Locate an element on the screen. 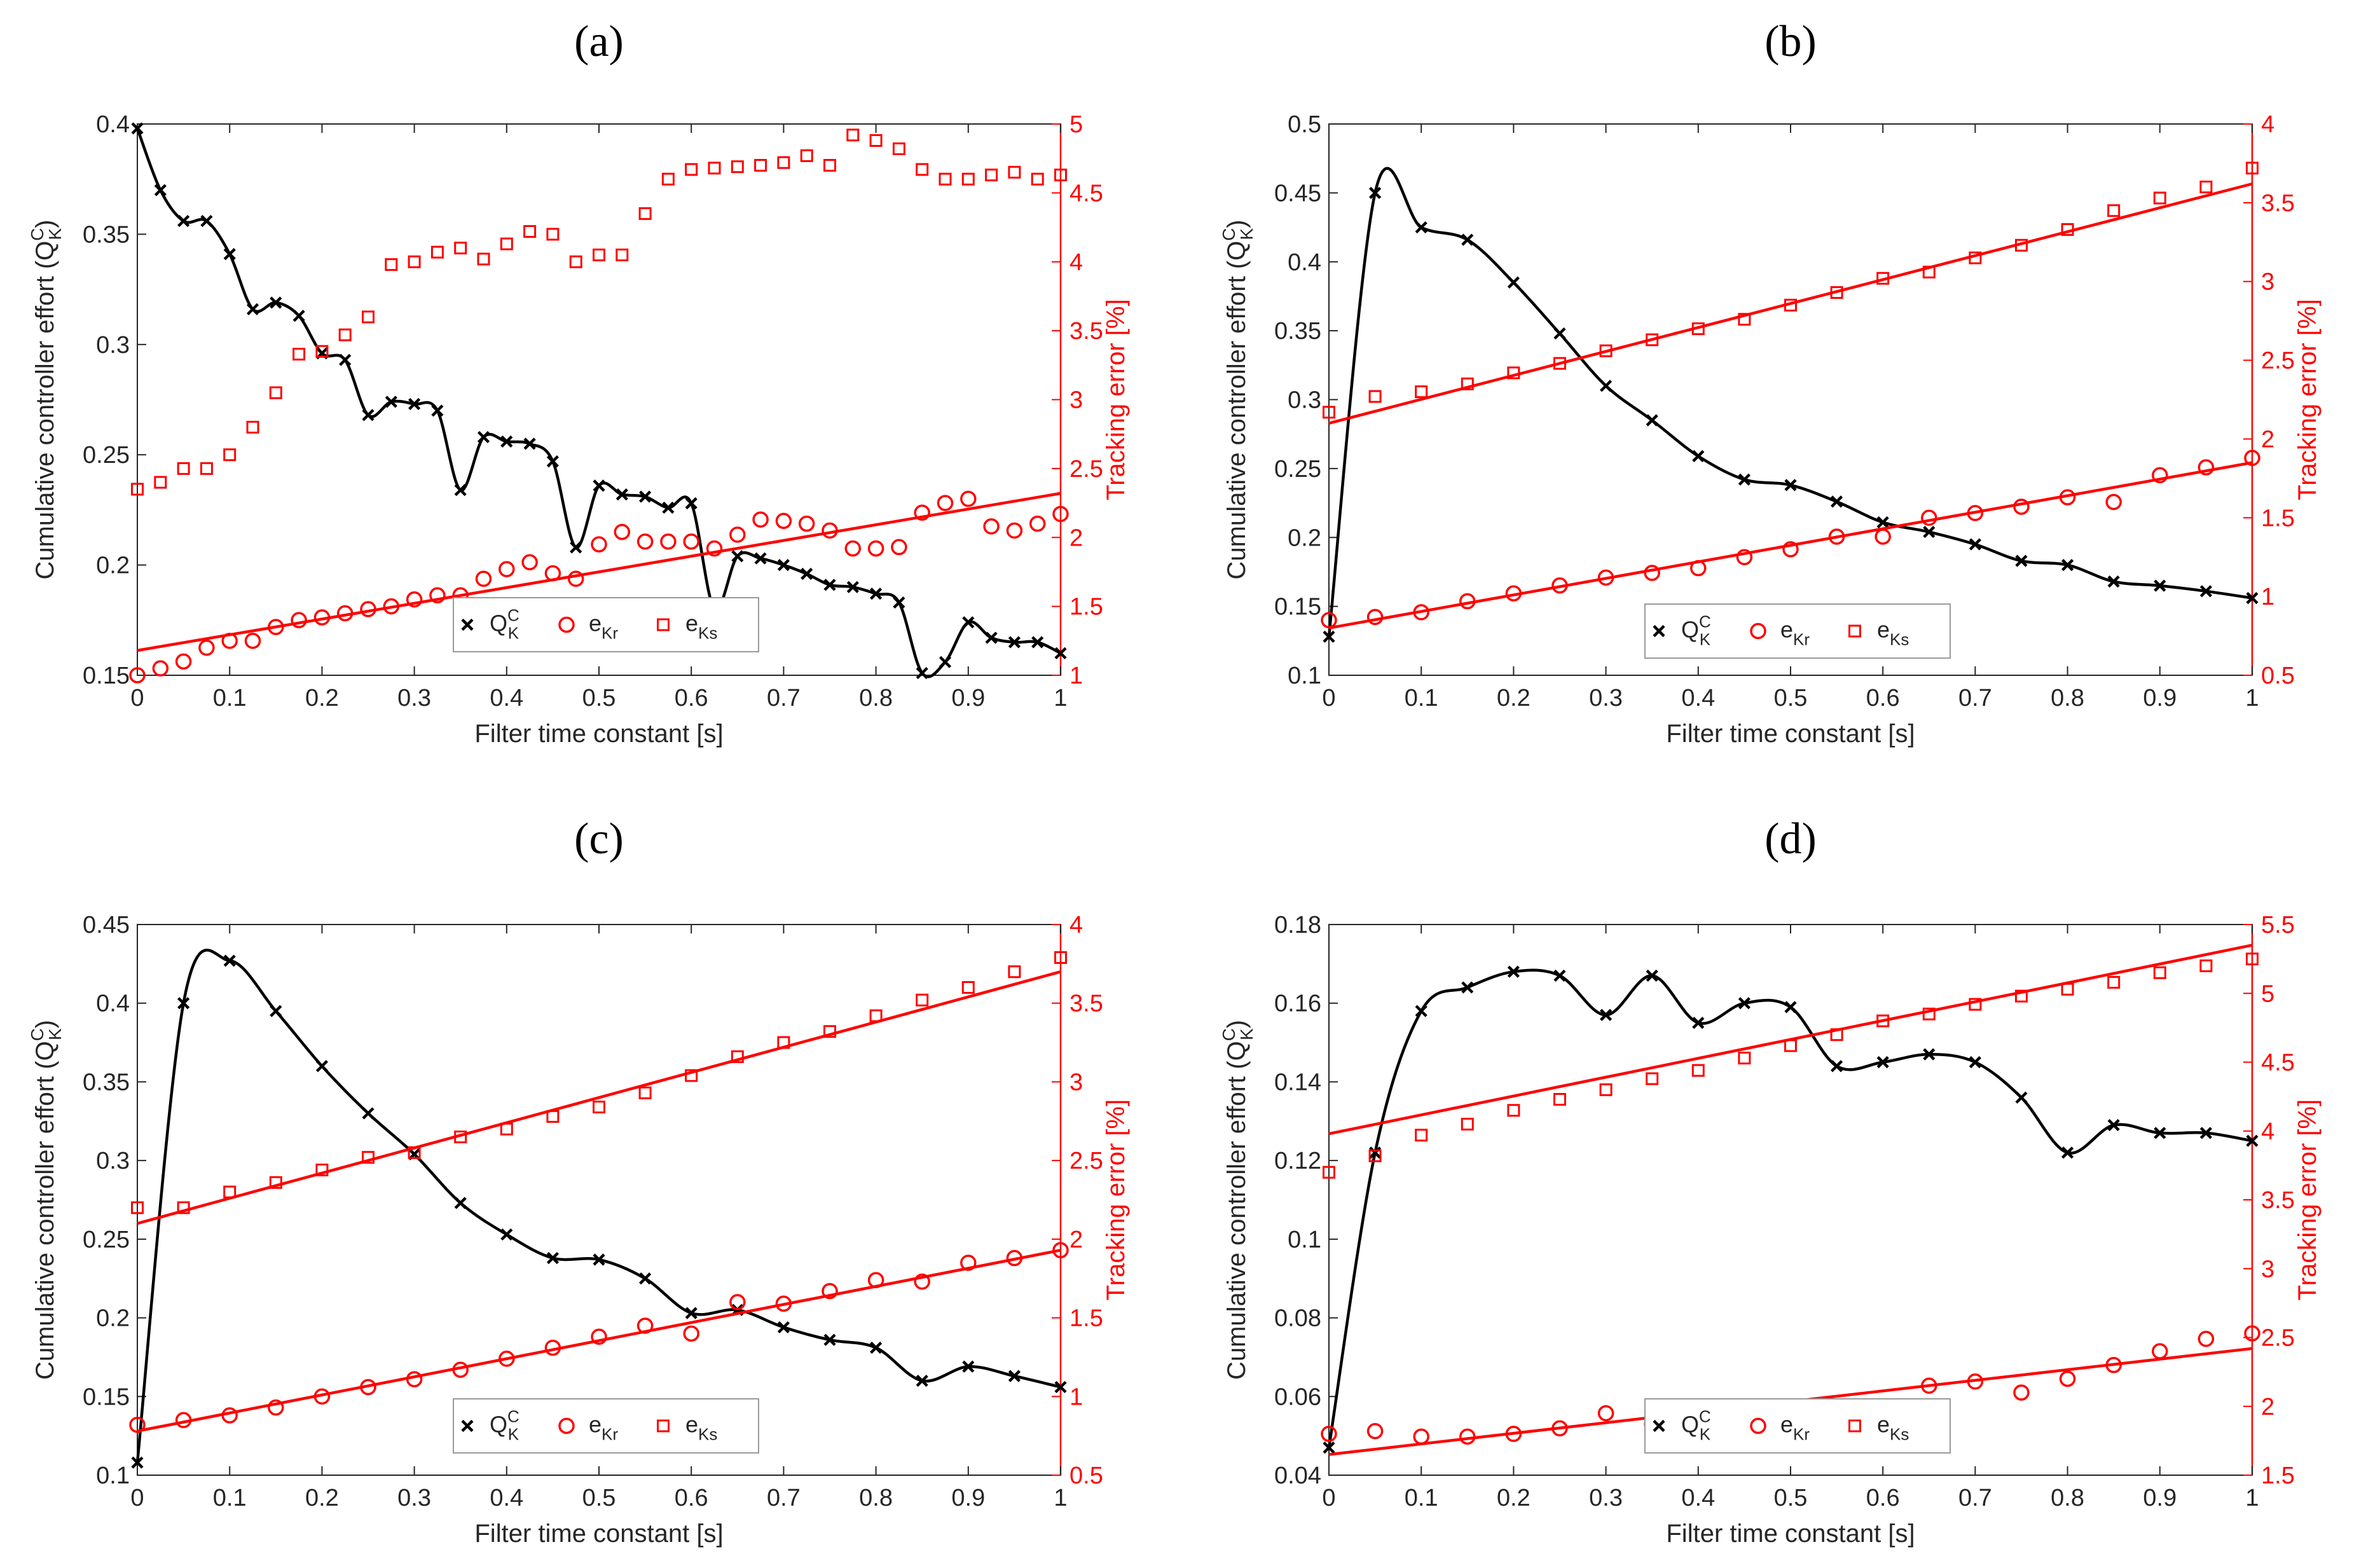 The width and height of the screenshot is (2366, 1568). legend: QC K eKr eKs is located at coordinates (1797, 1426).